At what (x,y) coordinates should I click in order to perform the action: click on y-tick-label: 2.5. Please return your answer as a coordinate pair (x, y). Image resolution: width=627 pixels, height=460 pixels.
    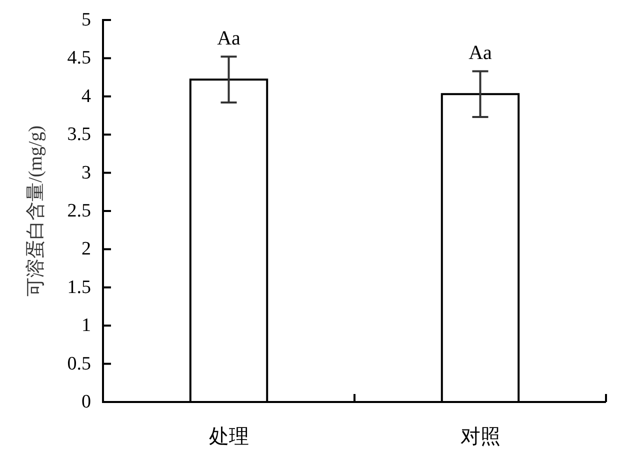
    Looking at the image, I should click on (79, 211).